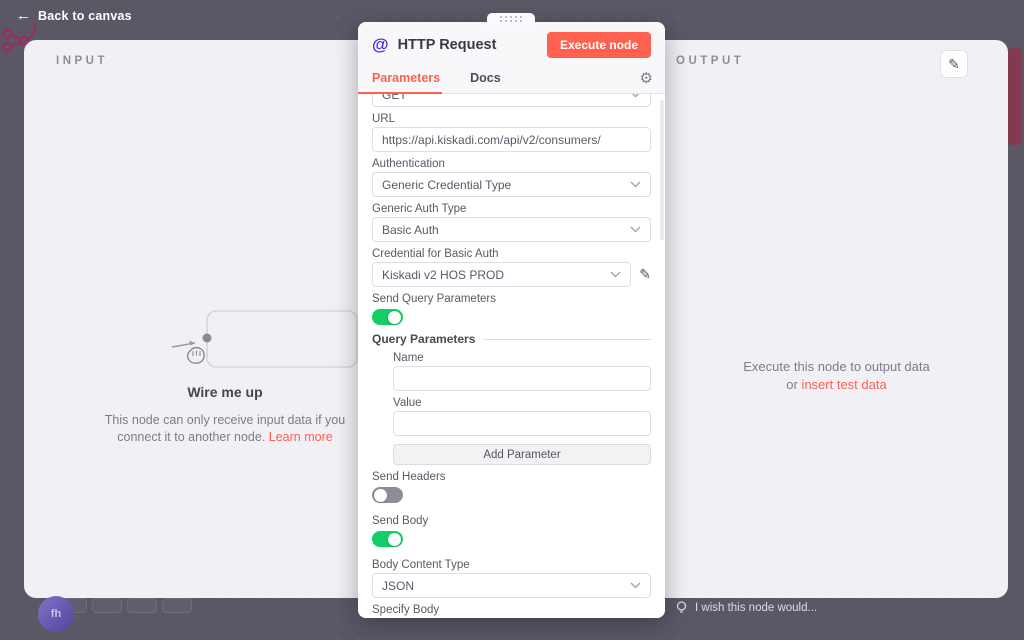 This screenshot has height=640, width=1024. What do you see at coordinates (406, 78) in the screenshot?
I see `tab-parameters: Parameters` at bounding box center [406, 78].